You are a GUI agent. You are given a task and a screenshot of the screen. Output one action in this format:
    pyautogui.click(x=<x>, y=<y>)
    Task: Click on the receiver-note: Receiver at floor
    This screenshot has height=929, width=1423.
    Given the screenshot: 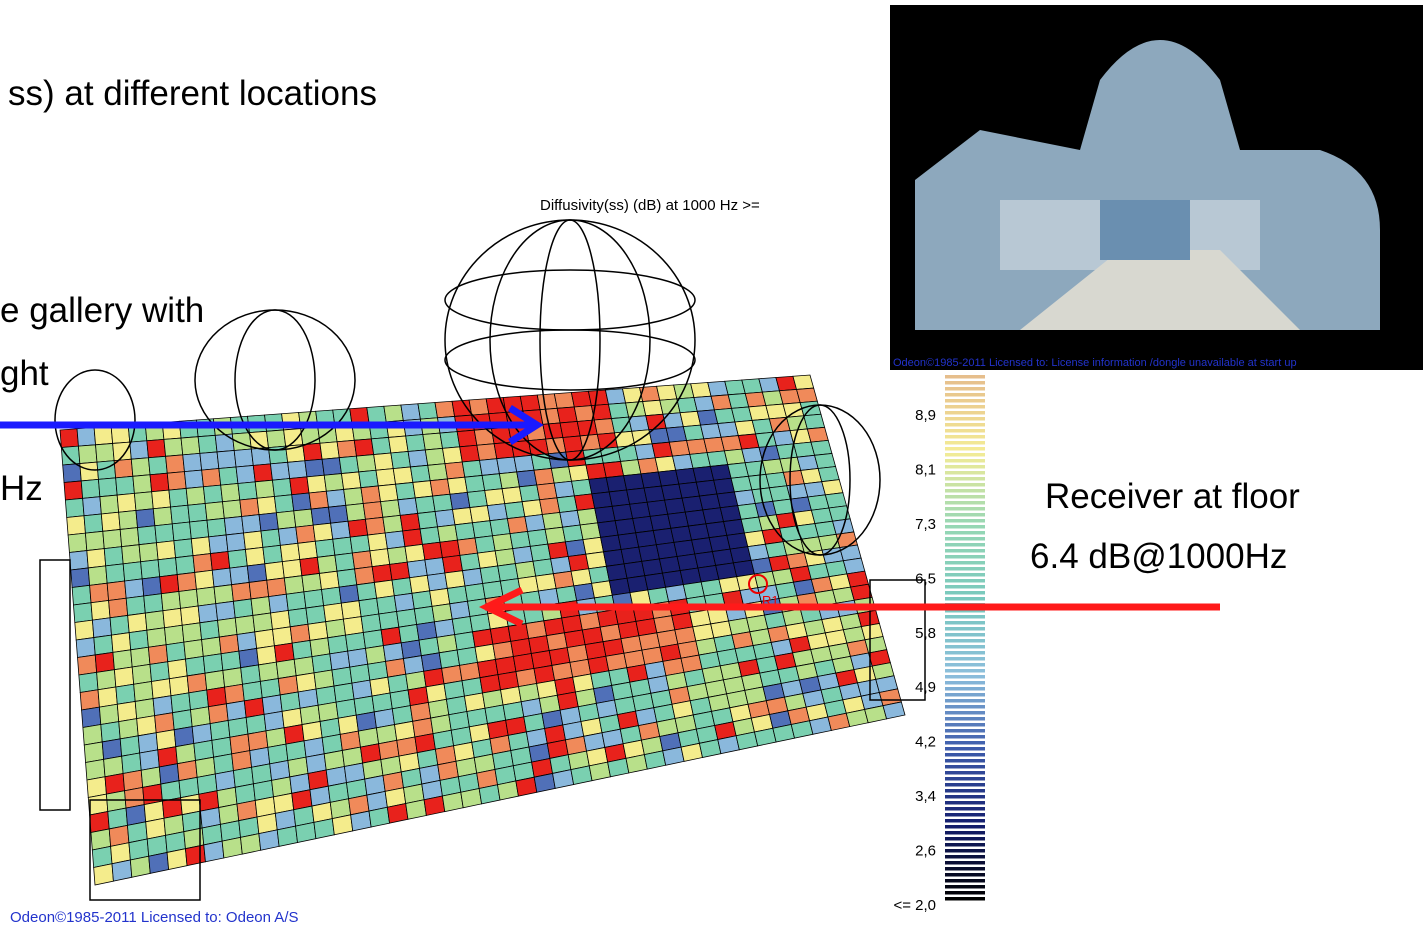 What is the action you would take?
    pyautogui.click(x=1172, y=496)
    